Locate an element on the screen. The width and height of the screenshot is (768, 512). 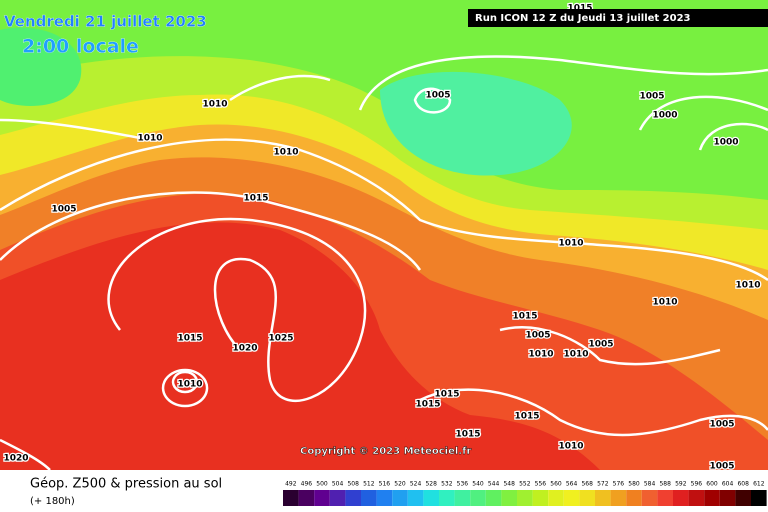
colorbar-label: 600 is located at coordinates (712, 484).